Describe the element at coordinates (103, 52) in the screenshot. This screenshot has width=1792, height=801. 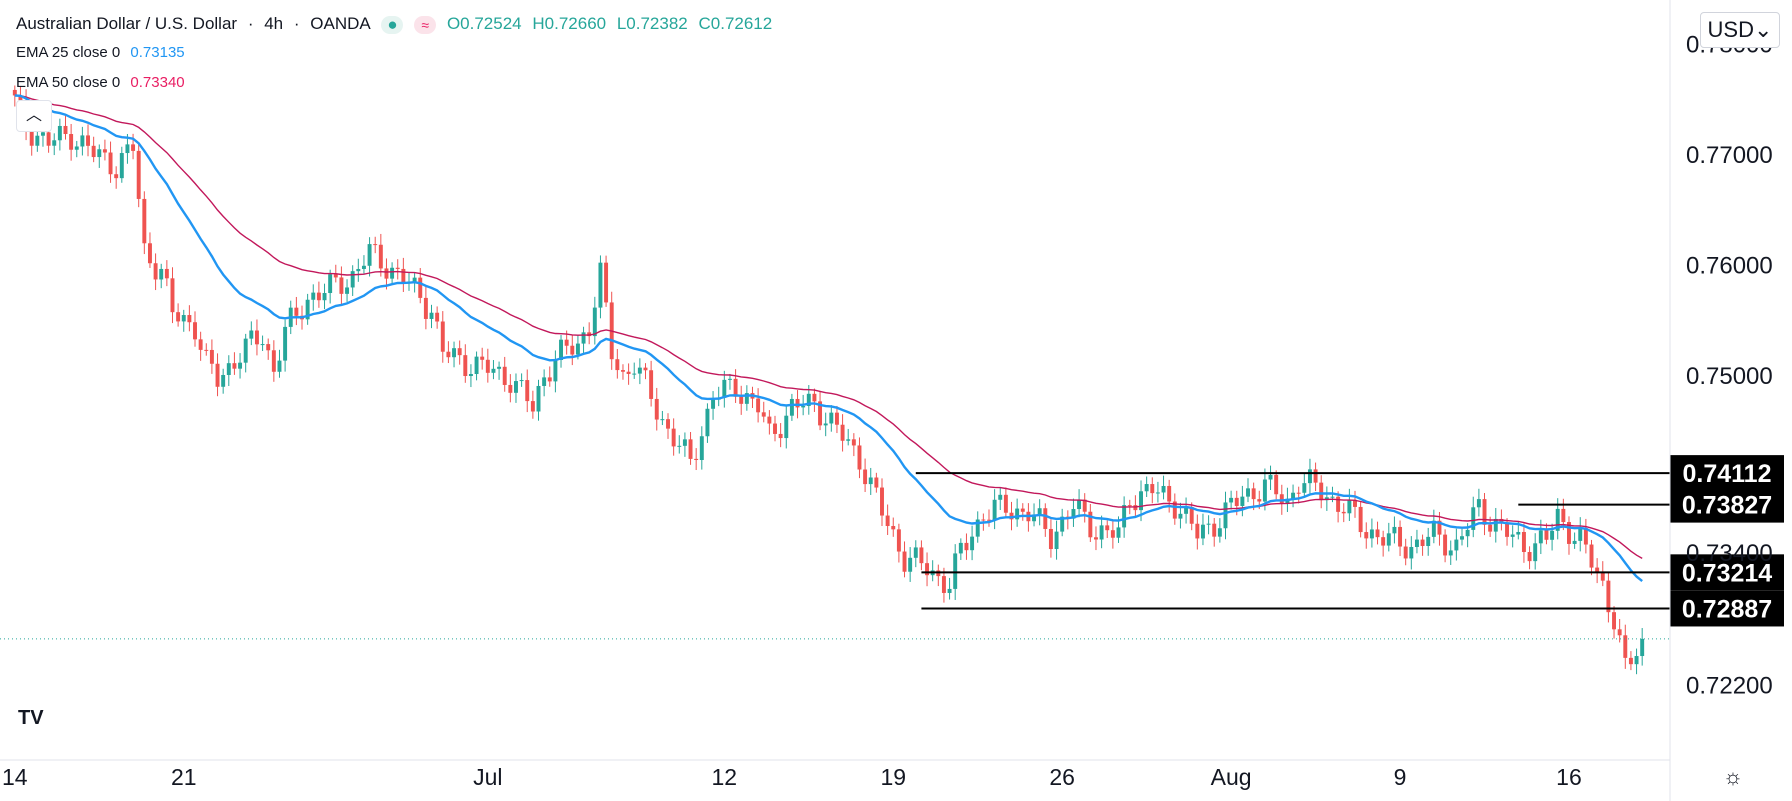
I see `ema25-legend: EMA 25 close 0 0.73135` at that location.